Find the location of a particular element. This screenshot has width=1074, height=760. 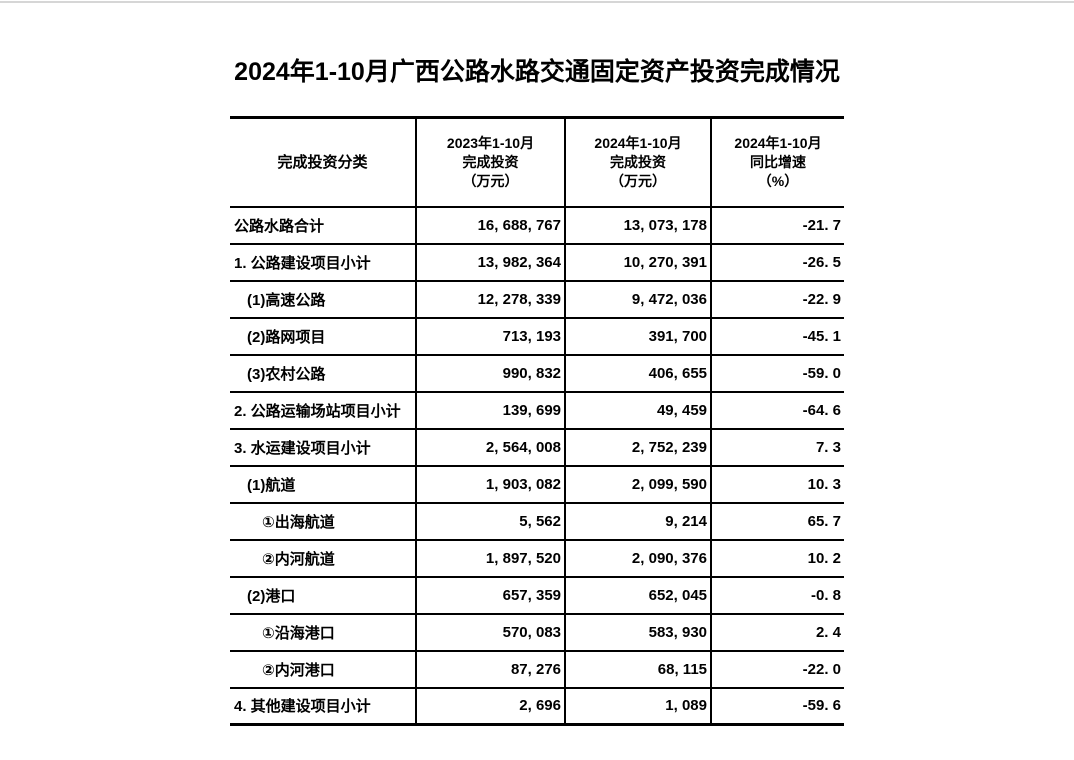

category-cell: (3)农村公路 is located at coordinates (323, 373).